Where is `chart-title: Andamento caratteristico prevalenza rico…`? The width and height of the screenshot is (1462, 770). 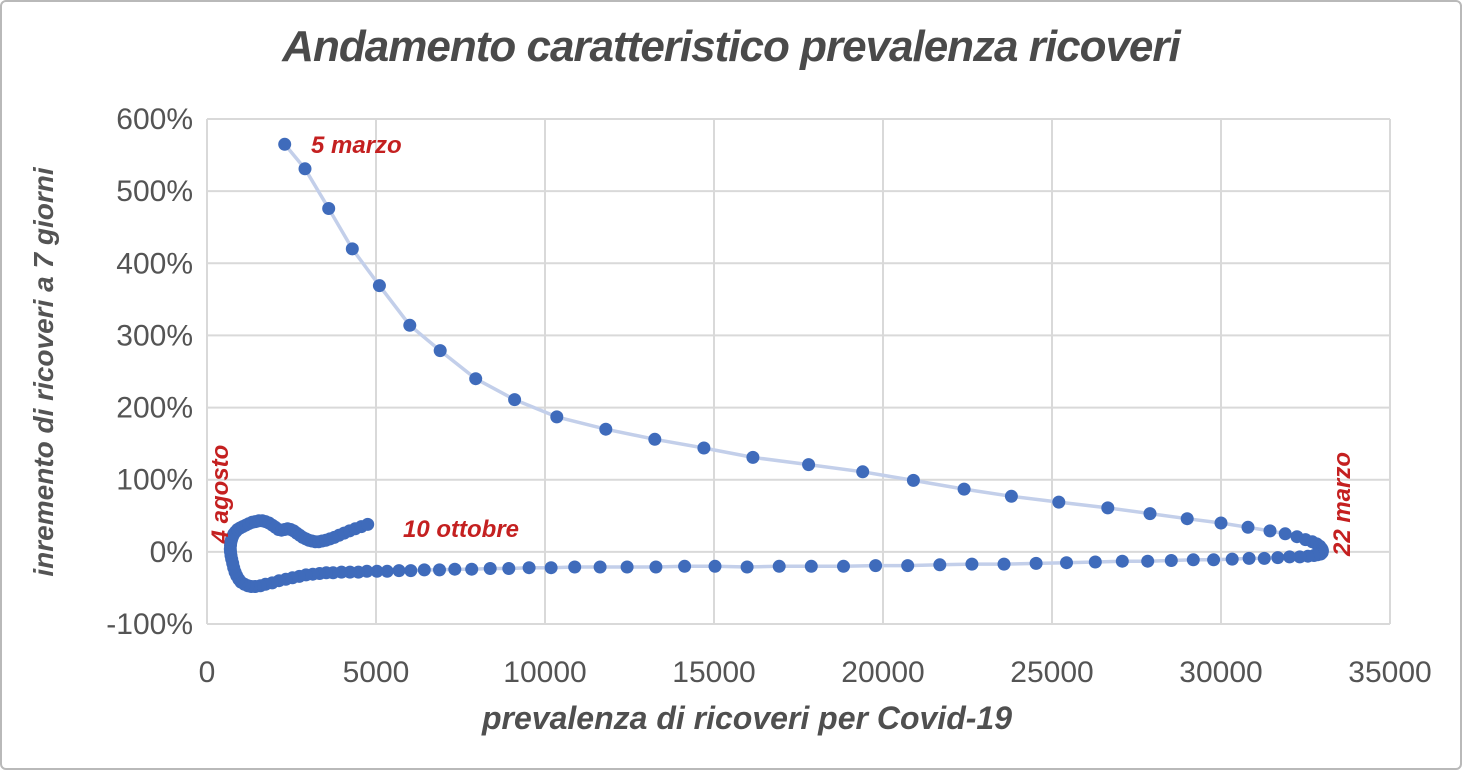 chart-title: Andamento caratteristico prevalenza rico… is located at coordinates (731, 46).